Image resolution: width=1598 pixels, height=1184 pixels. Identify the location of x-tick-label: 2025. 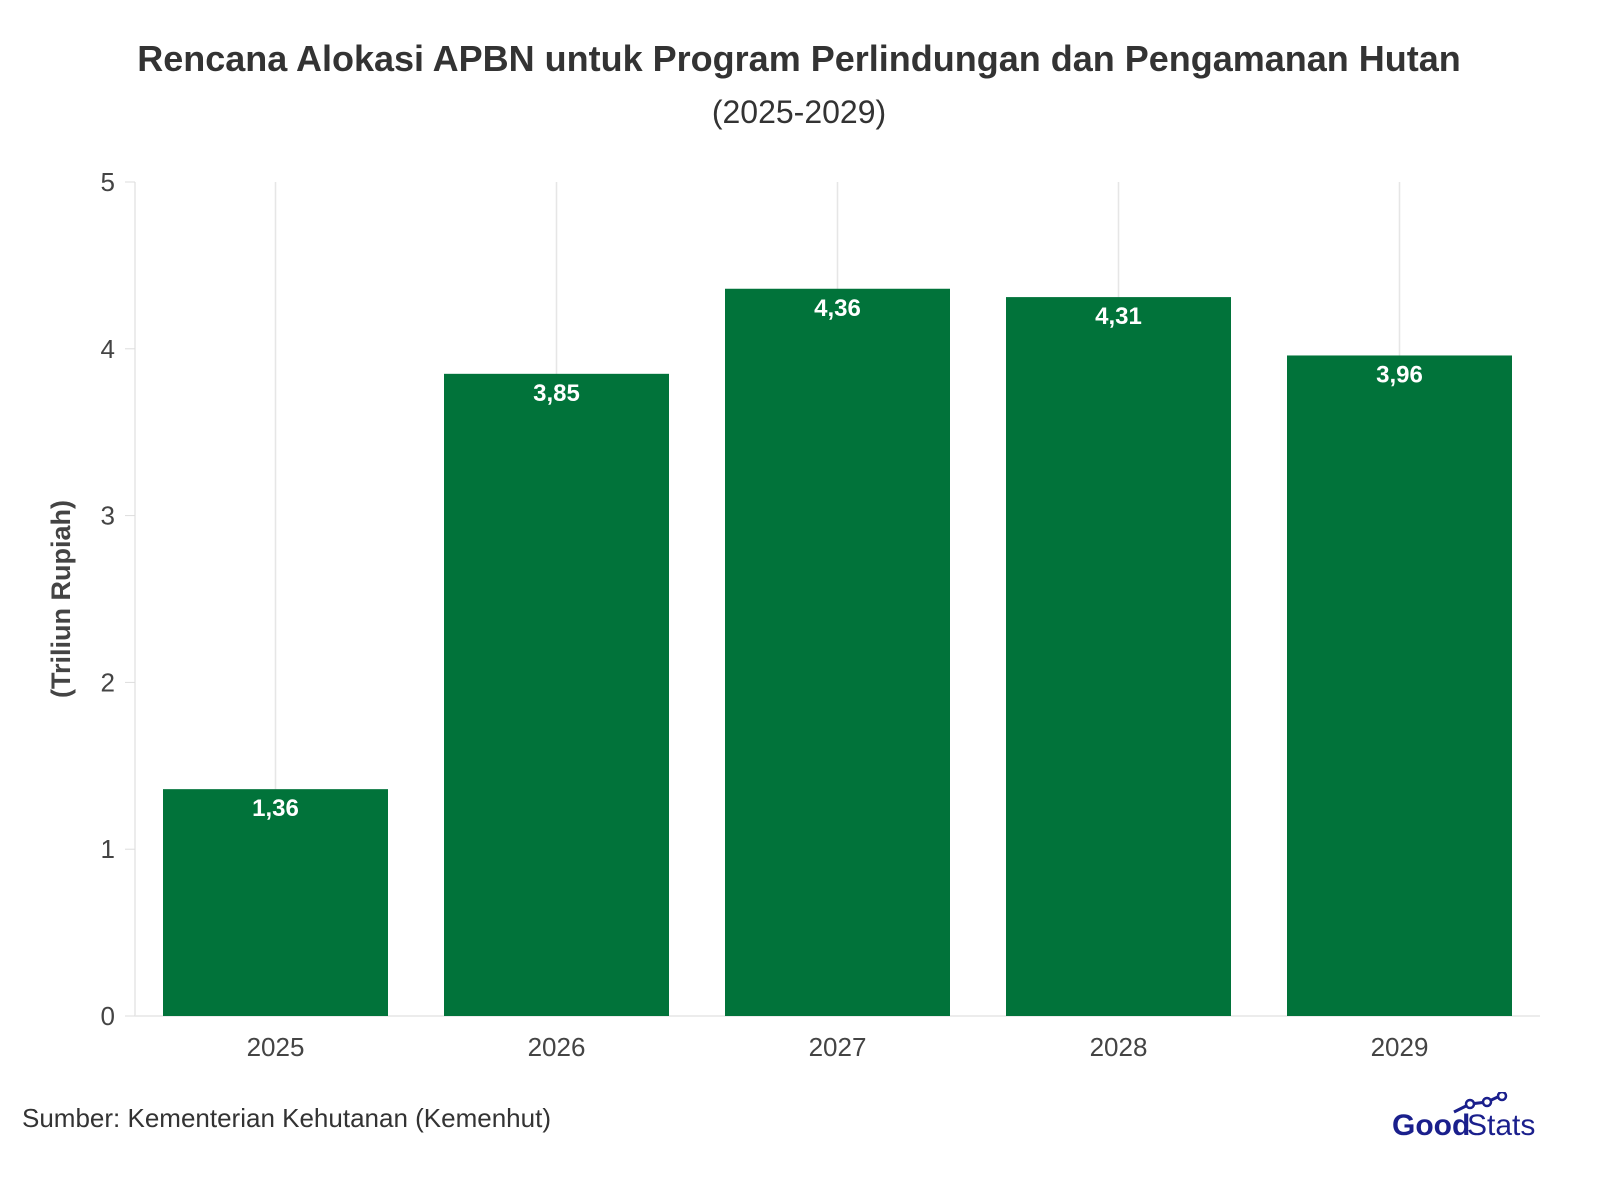
(276, 1047).